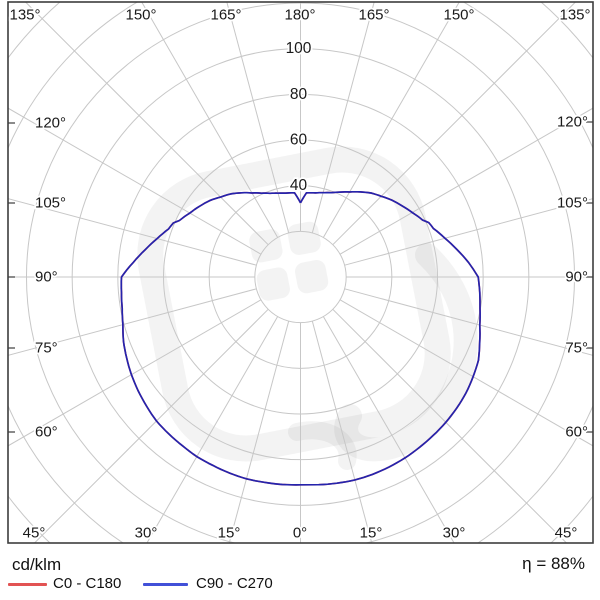 This screenshot has height=600, width=600. Describe the element at coordinates (300, 533) in the screenshot. I see `svg-text: 0°` at that location.